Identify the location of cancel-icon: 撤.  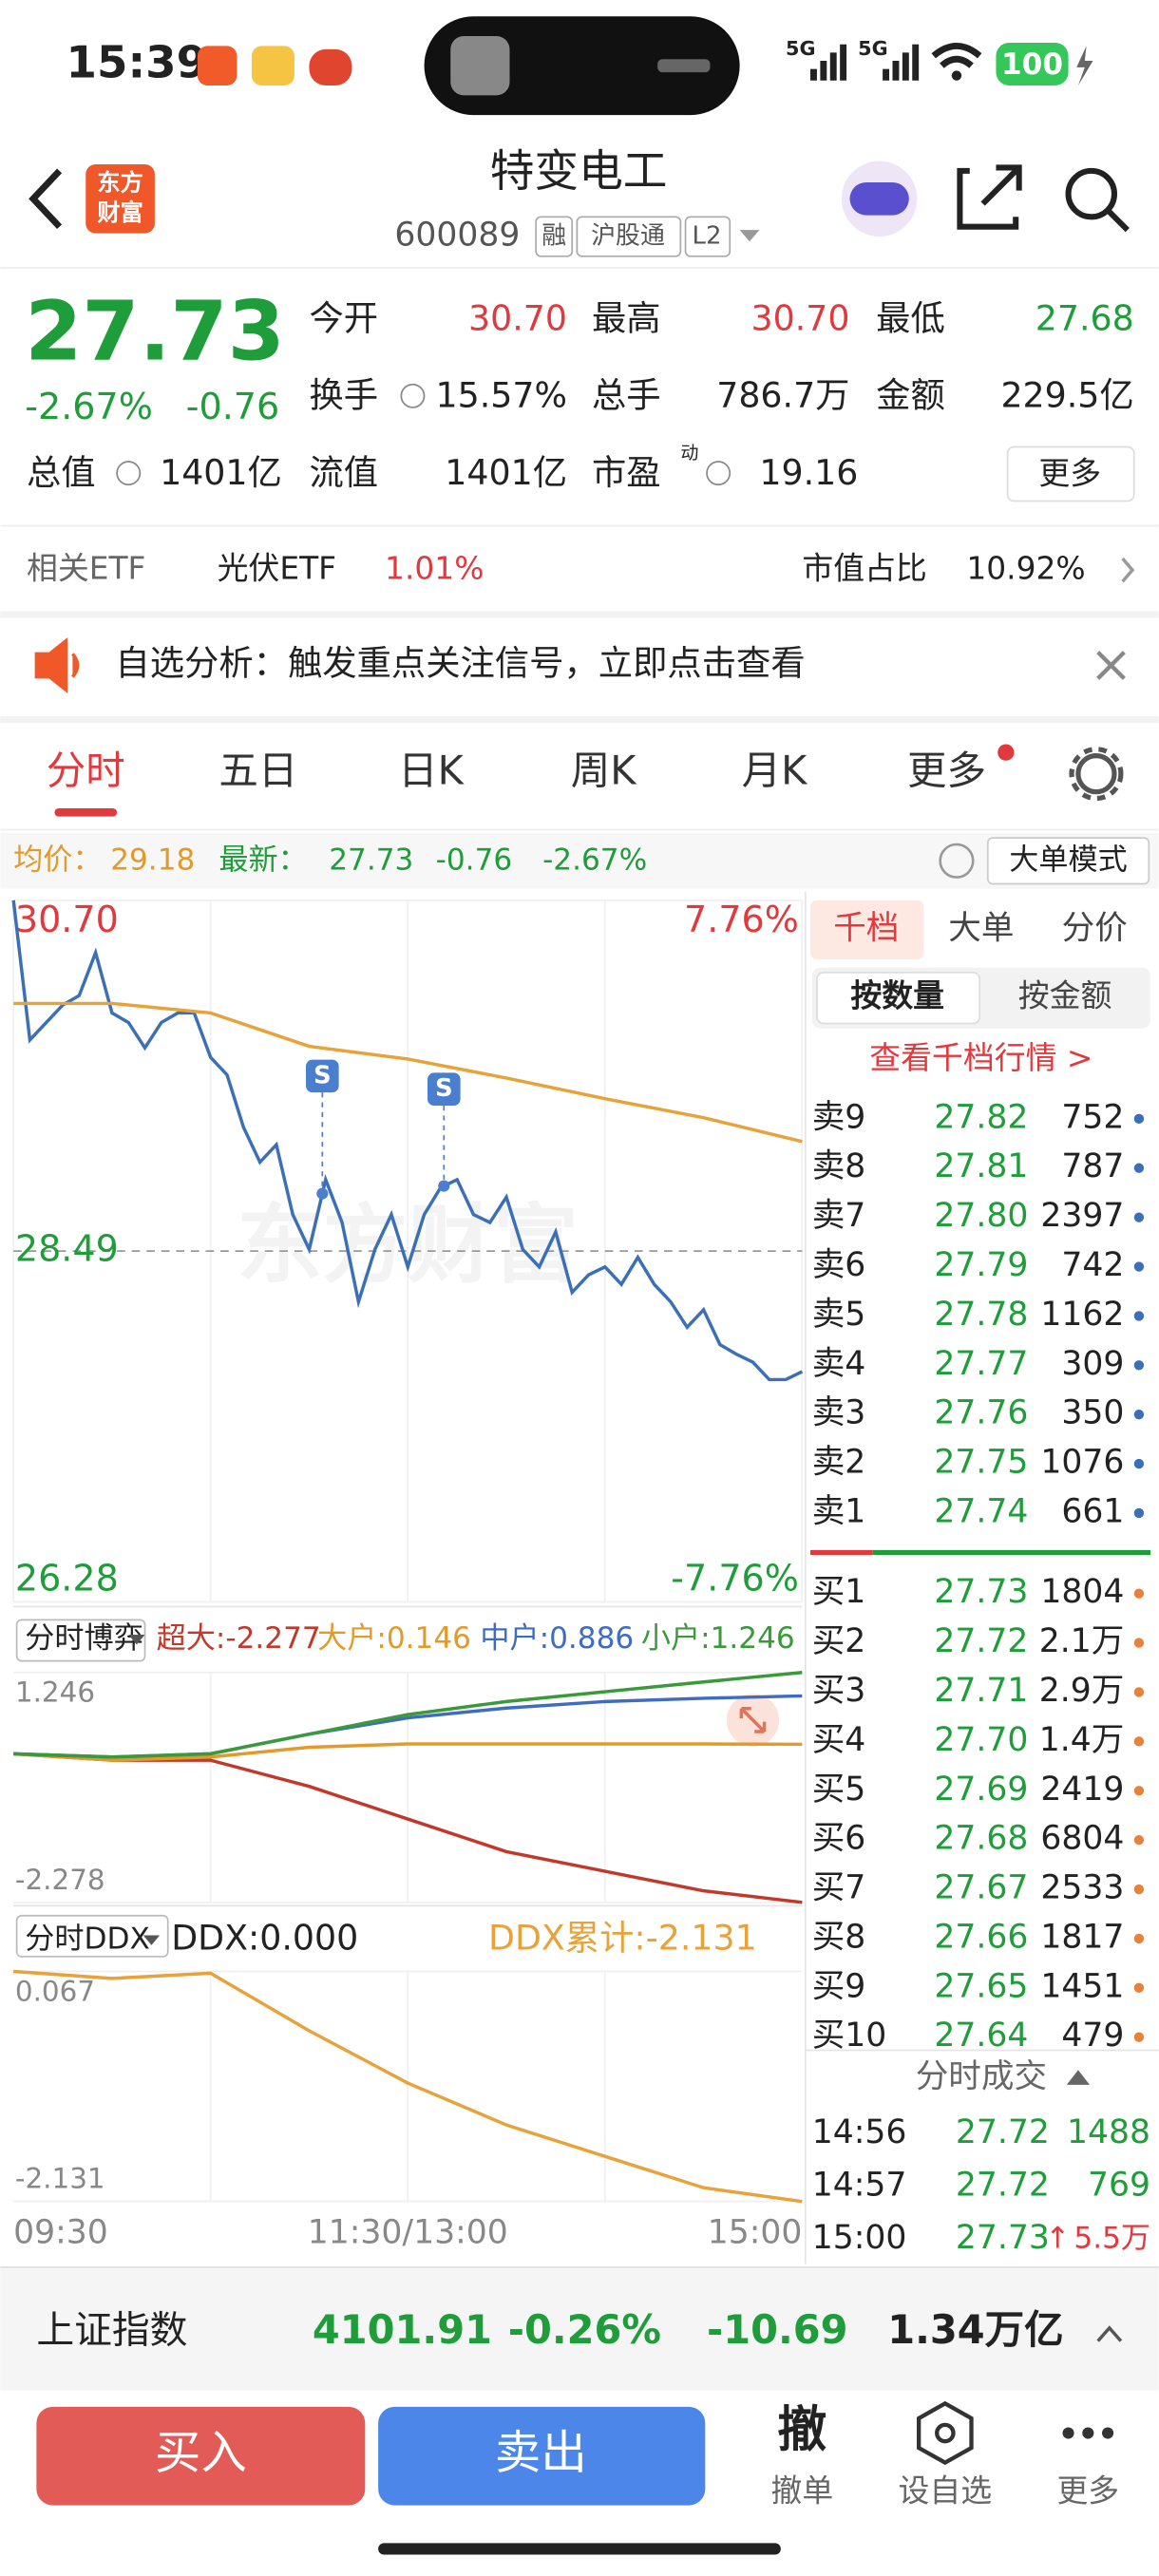
(801, 2430).